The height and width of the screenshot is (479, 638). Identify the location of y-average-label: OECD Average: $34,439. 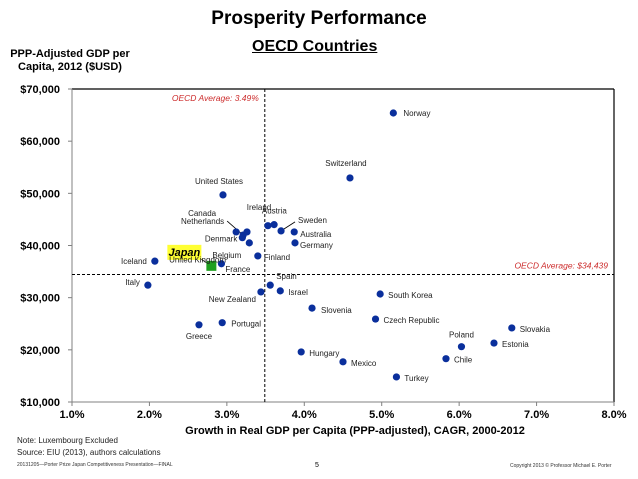
(561, 266).